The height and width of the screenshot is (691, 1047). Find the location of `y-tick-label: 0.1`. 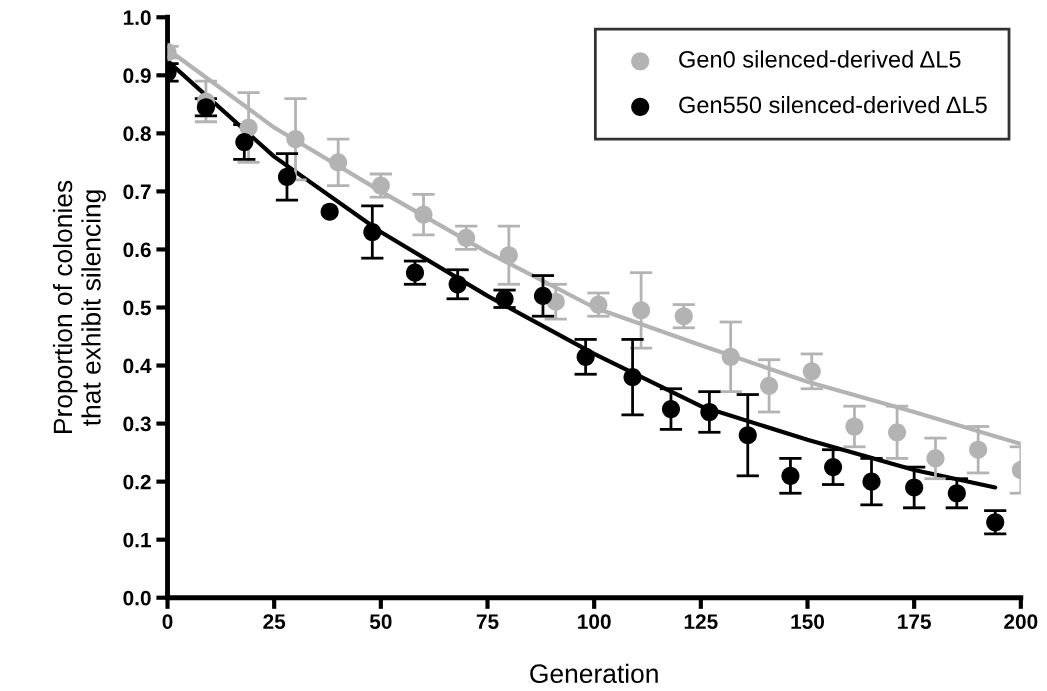

y-tick-label: 0.1 is located at coordinates (137, 540).